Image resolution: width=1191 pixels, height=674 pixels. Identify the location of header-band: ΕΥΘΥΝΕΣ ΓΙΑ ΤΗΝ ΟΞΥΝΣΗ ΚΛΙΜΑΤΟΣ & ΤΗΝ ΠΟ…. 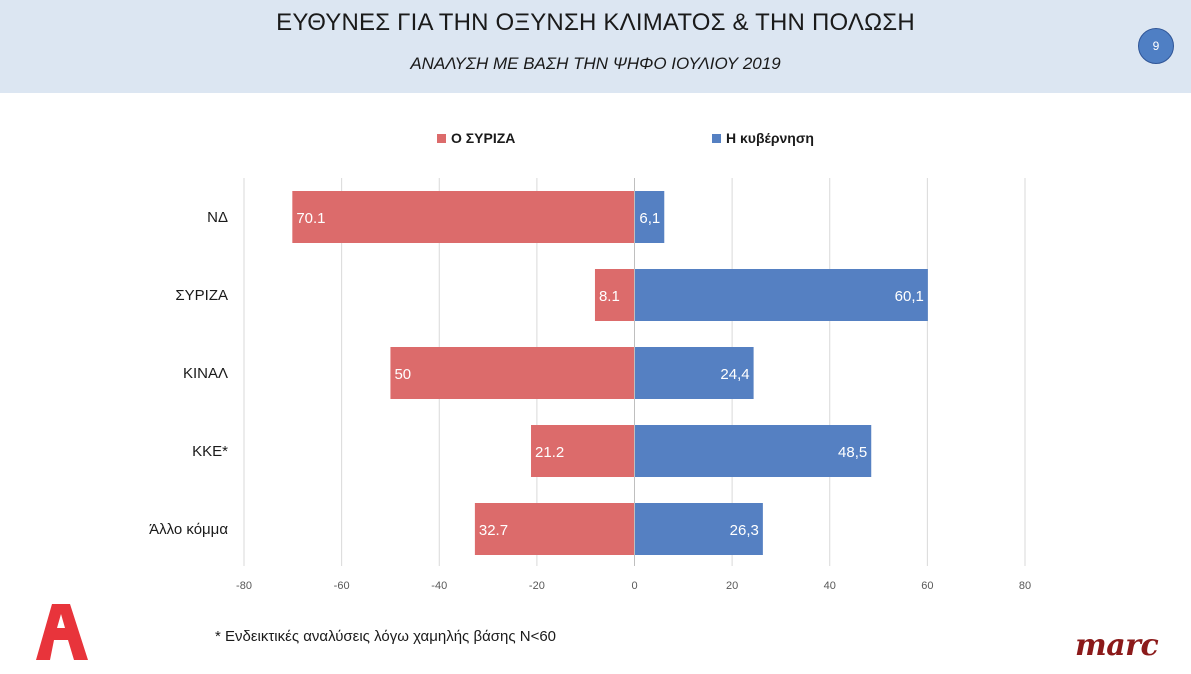
(595, 46).